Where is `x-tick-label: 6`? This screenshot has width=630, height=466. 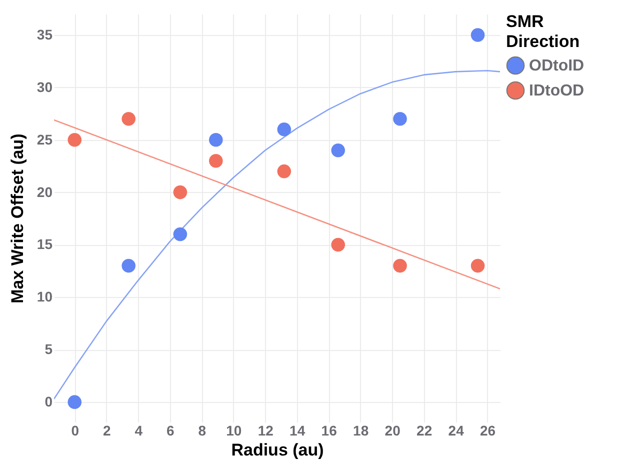
x-tick-label: 6 is located at coordinates (170, 430).